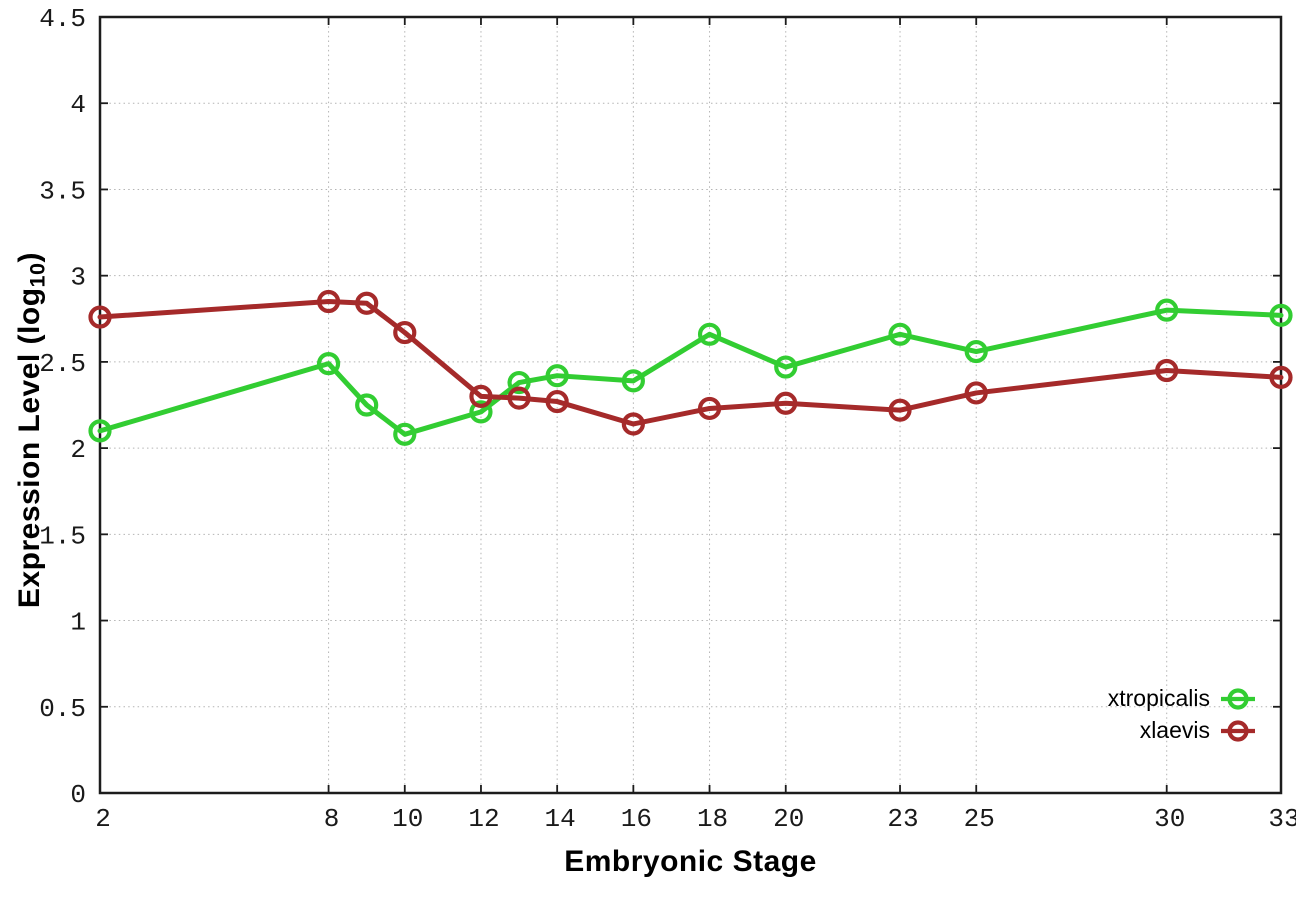  What do you see at coordinates (78, 105) in the screenshot?
I see `y-tick-label-4: 4` at bounding box center [78, 105].